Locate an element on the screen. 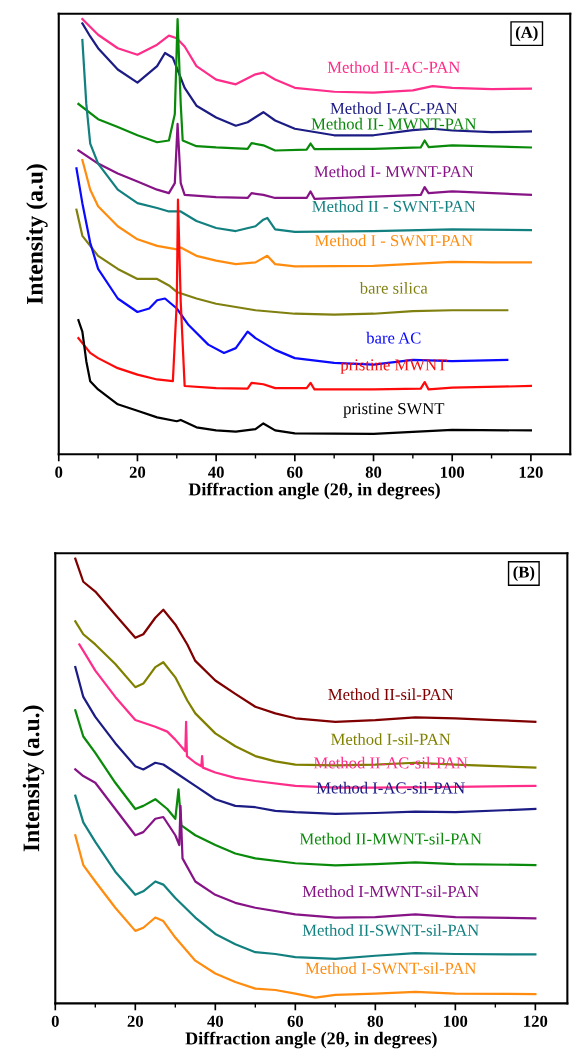  series-label: Method I-sil-PAN is located at coordinates (391, 739).